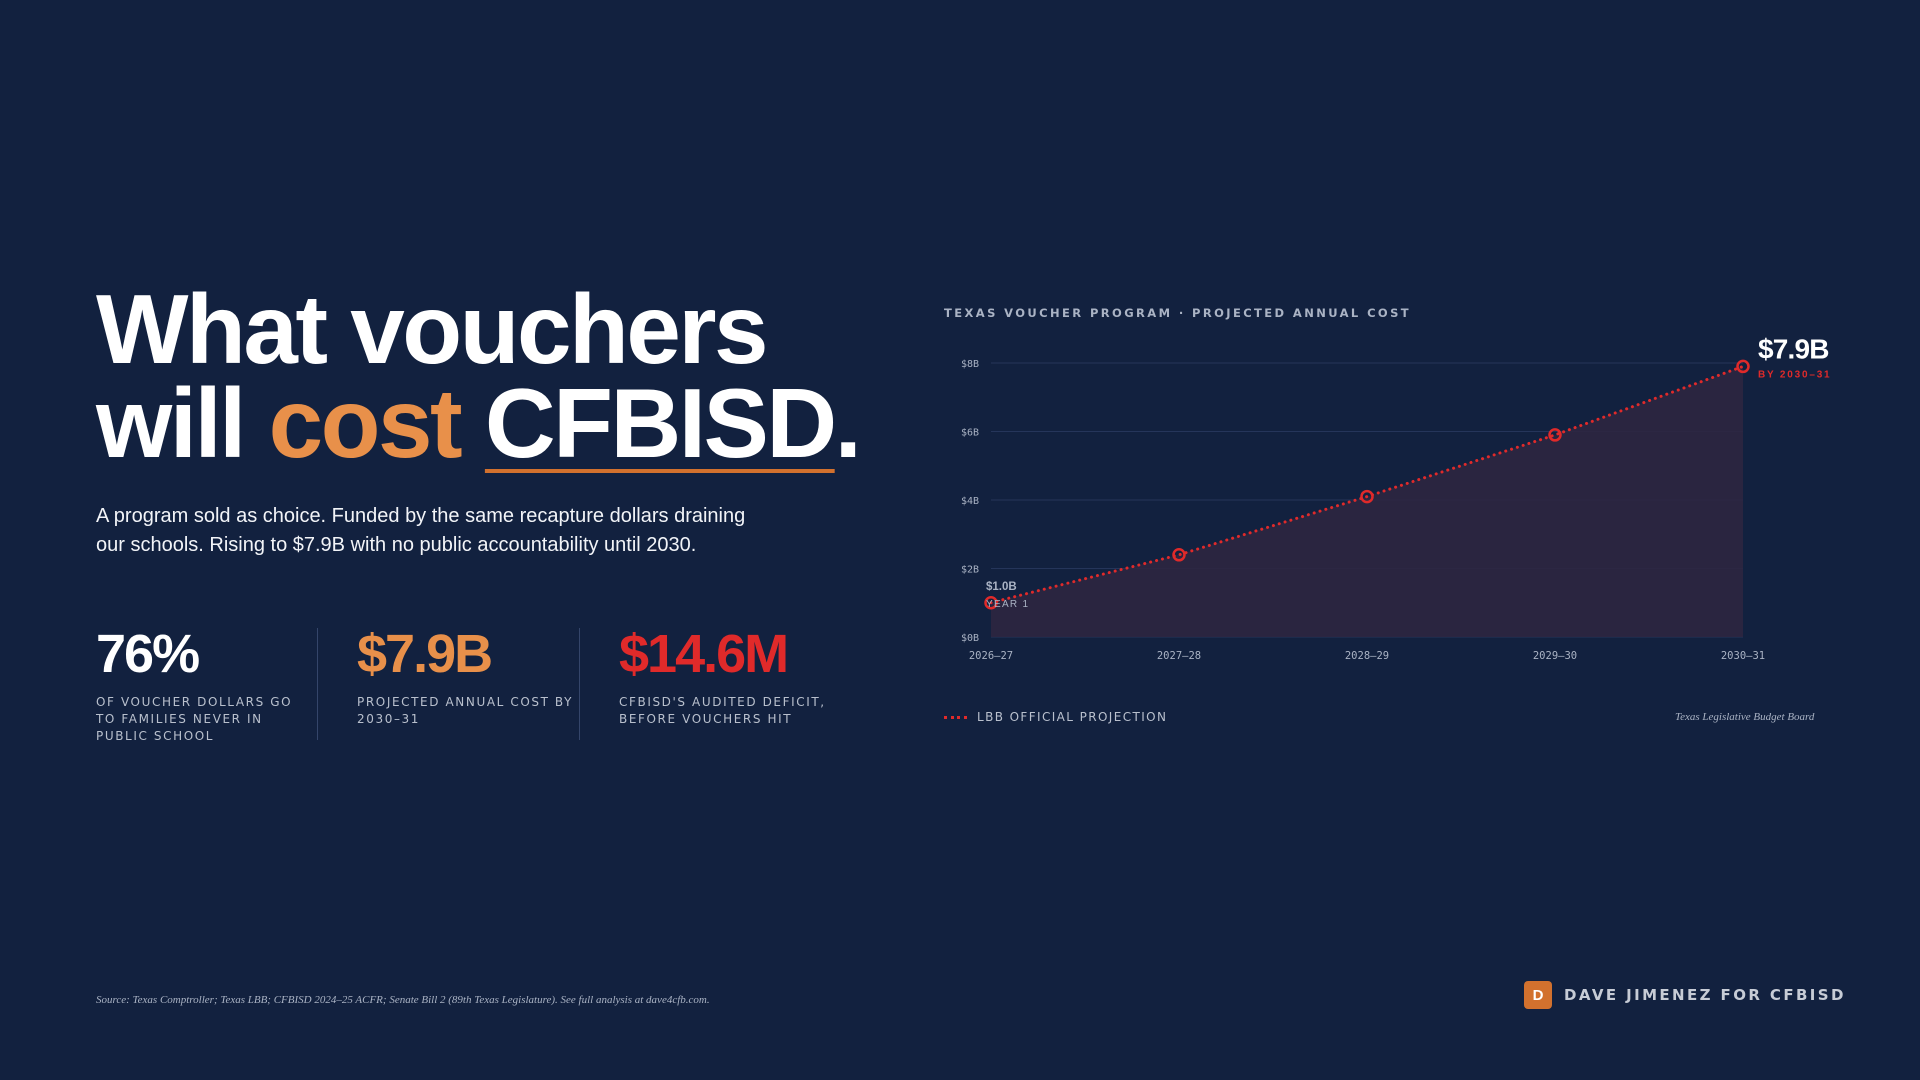 The height and width of the screenshot is (1080, 1920). Describe the element at coordinates (970, 364) in the screenshot. I see `y-tick-label: $8B` at that location.